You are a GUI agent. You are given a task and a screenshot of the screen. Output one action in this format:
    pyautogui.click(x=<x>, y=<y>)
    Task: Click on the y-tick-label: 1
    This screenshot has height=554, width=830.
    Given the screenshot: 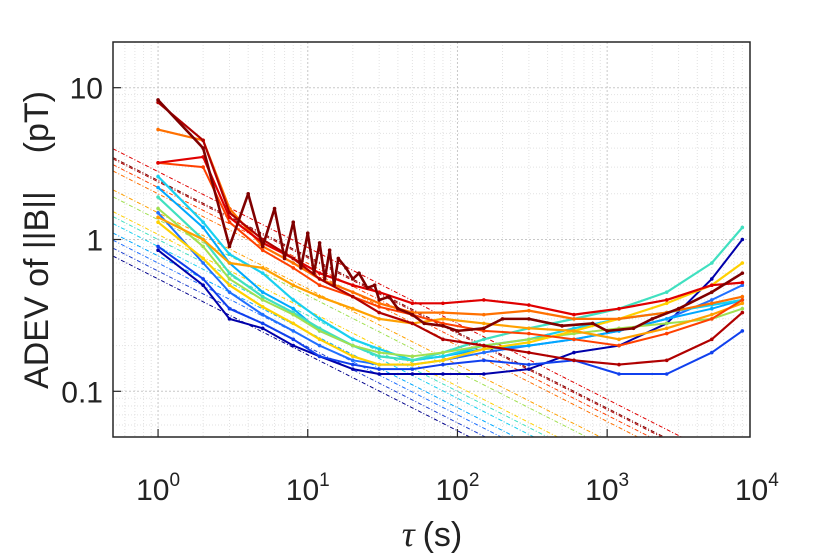 What is the action you would take?
    pyautogui.click(x=94, y=241)
    